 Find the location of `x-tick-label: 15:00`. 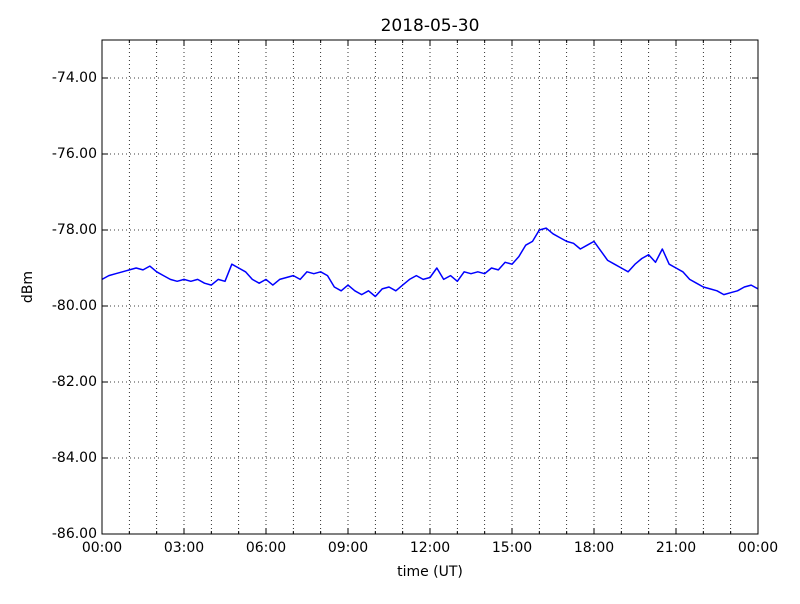

x-tick-label: 15:00 is located at coordinates (512, 548).